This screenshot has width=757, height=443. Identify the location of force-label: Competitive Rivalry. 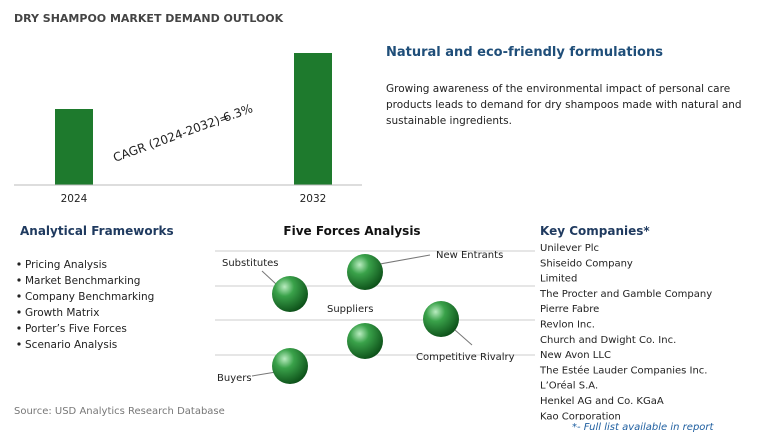
(465, 357).